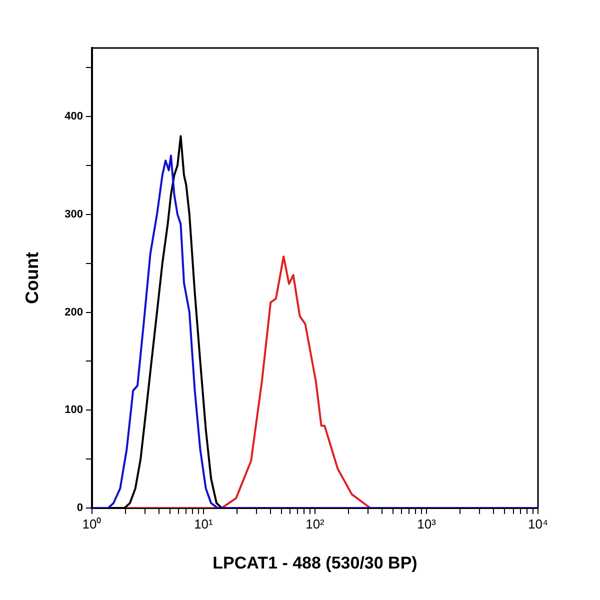  What do you see at coordinates (73, 214) in the screenshot?
I see `y-tick-label: 300` at bounding box center [73, 214].